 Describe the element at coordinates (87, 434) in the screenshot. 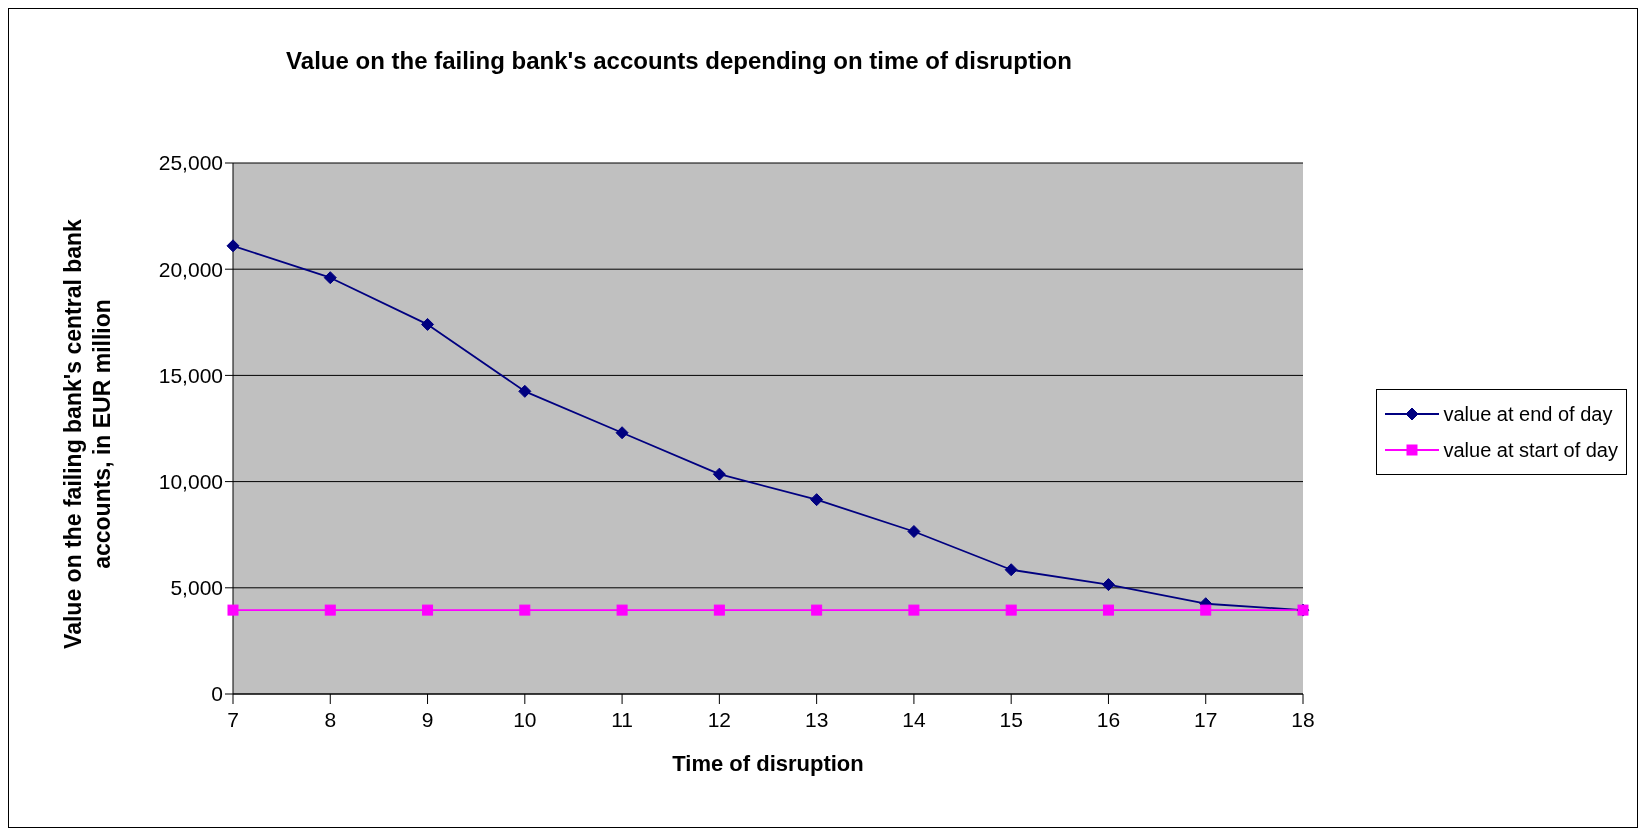

I see `y-axis-title: Value on the failing bank's central bank accounts, in EUR million` at that location.